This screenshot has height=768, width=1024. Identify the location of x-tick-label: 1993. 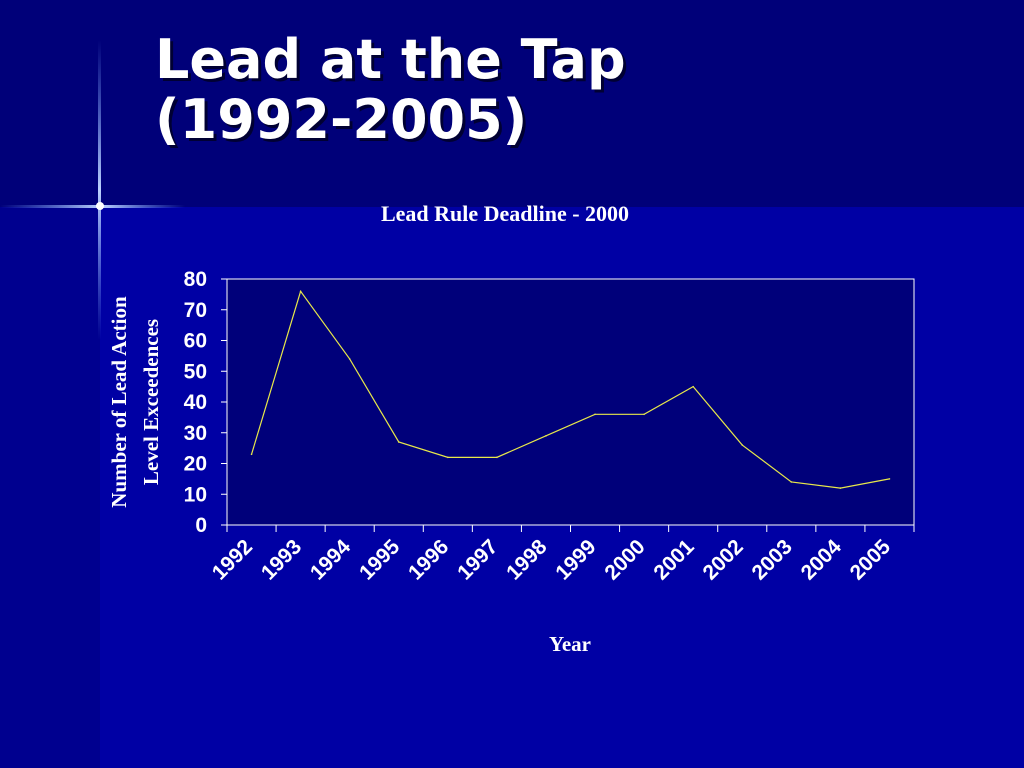
(281, 559).